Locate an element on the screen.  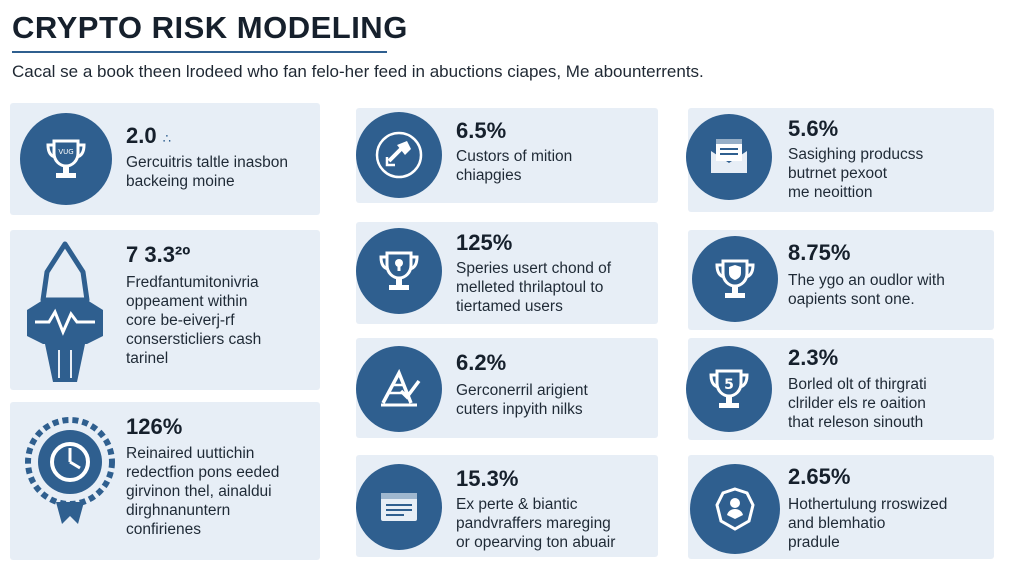
metric-value-middle-2: 125% is located at coordinates (484, 242).